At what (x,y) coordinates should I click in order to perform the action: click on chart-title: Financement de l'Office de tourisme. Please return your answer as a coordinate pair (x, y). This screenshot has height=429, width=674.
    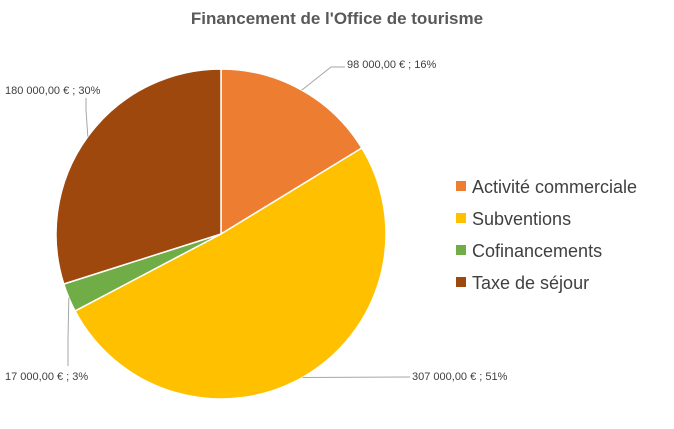
    Looking at the image, I should click on (337, 18).